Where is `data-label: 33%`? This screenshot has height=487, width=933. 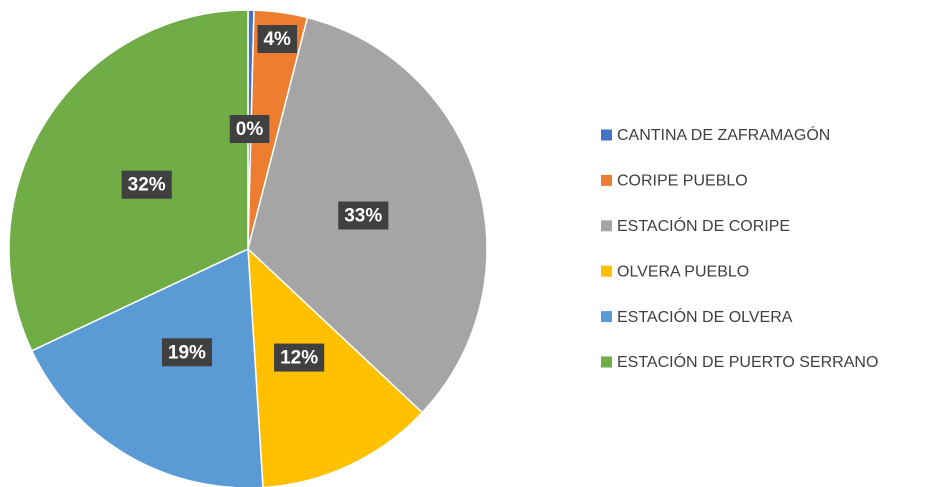 data-label: 33% is located at coordinates (363, 215).